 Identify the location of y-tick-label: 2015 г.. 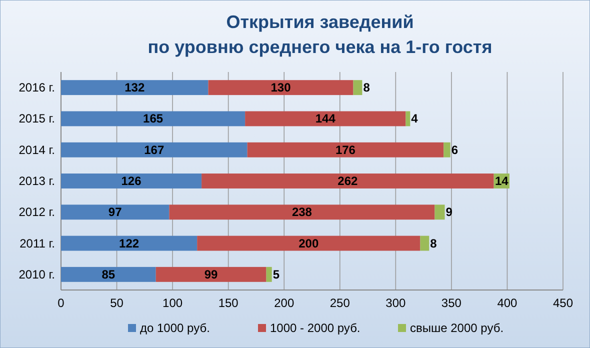
(36, 119).